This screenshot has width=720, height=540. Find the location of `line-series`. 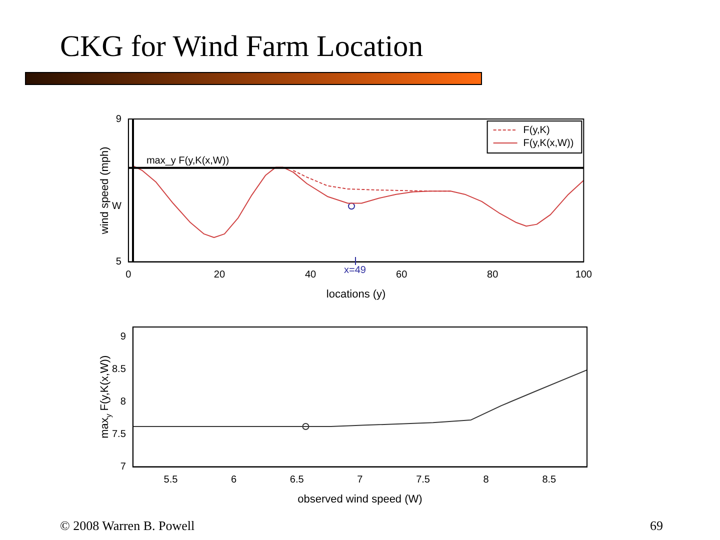

line-series is located at coordinates (372, 181).